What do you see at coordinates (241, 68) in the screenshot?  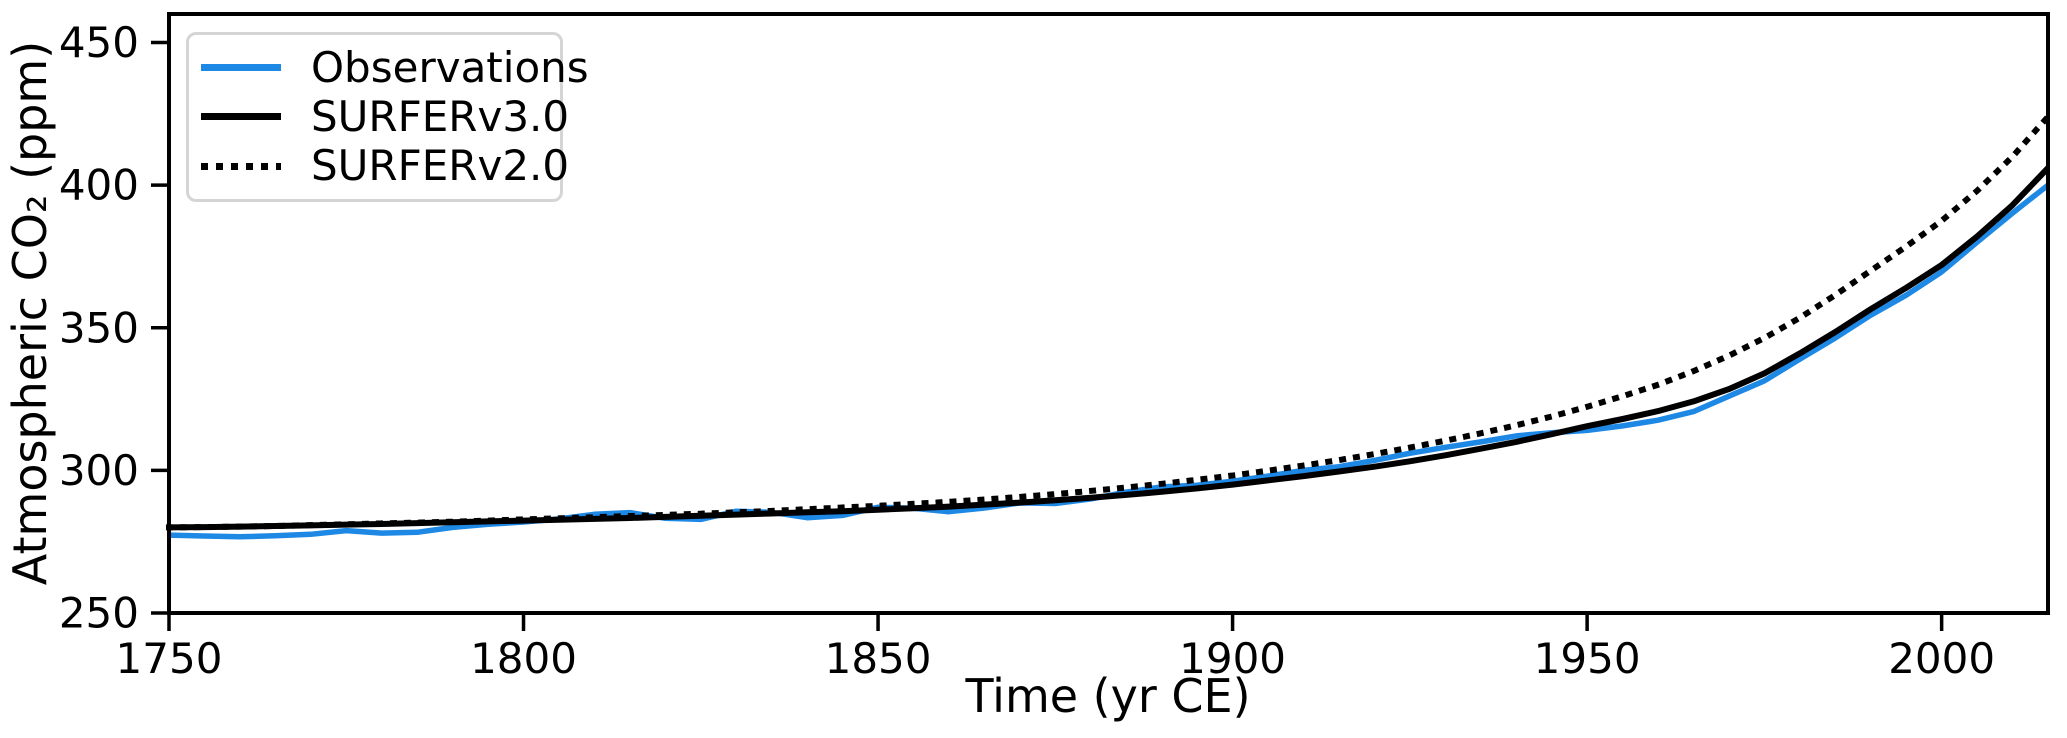 I see `observations-line-swatch` at bounding box center [241, 68].